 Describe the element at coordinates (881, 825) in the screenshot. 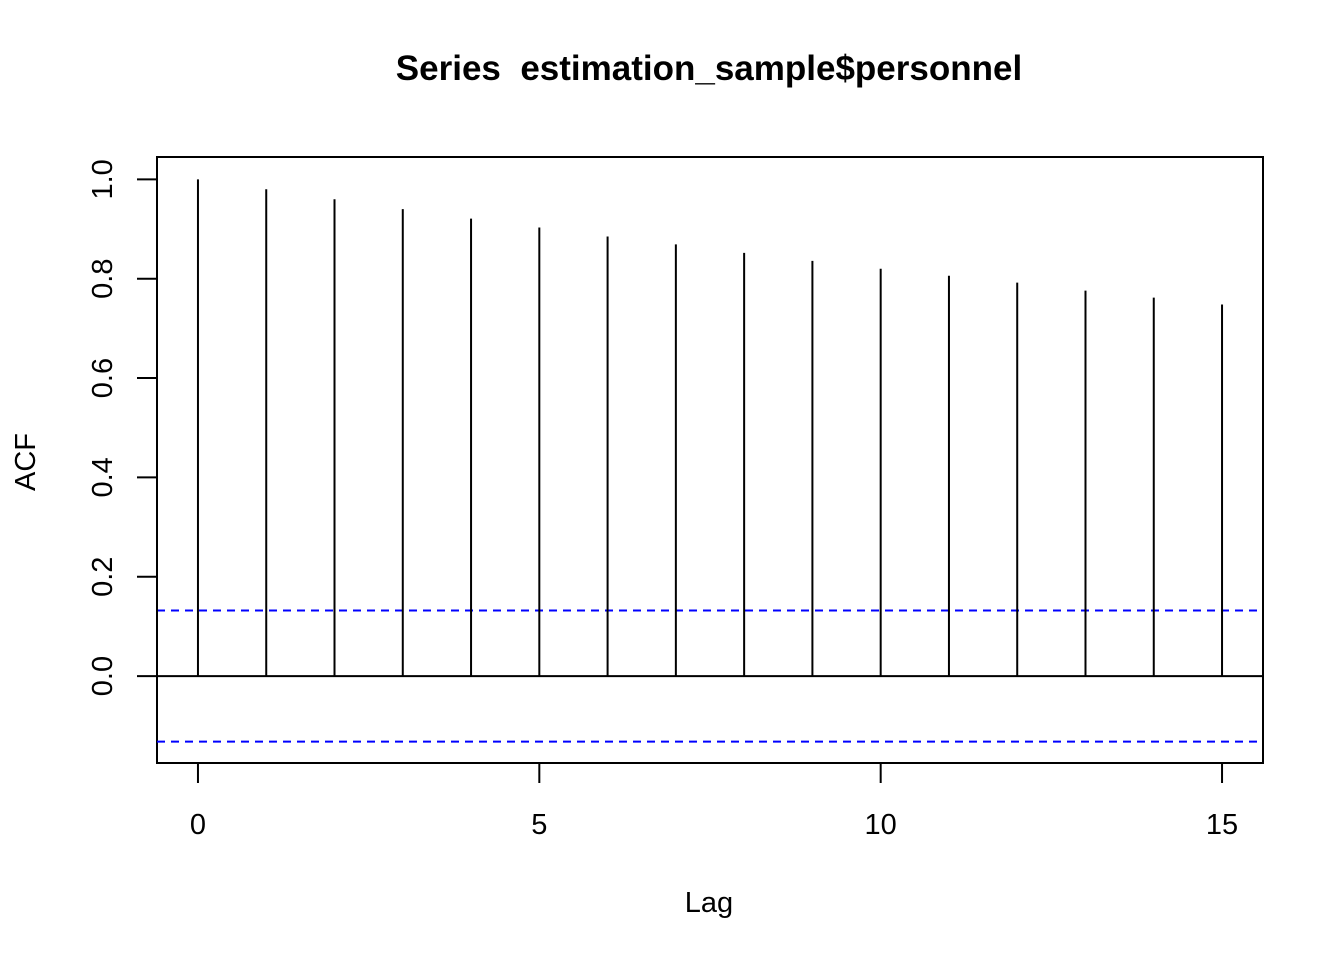

I see `x-tick-label: 10` at that location.